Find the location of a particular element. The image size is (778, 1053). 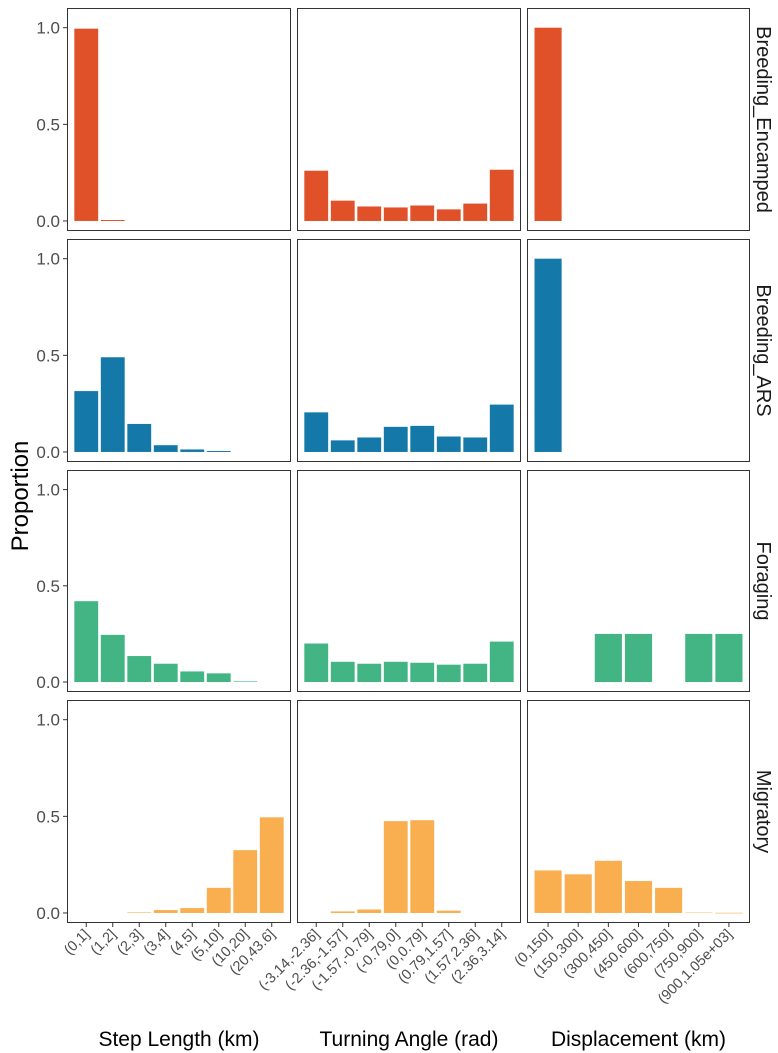

panel-Migratory-col1 is located at coordinates (409, 811).